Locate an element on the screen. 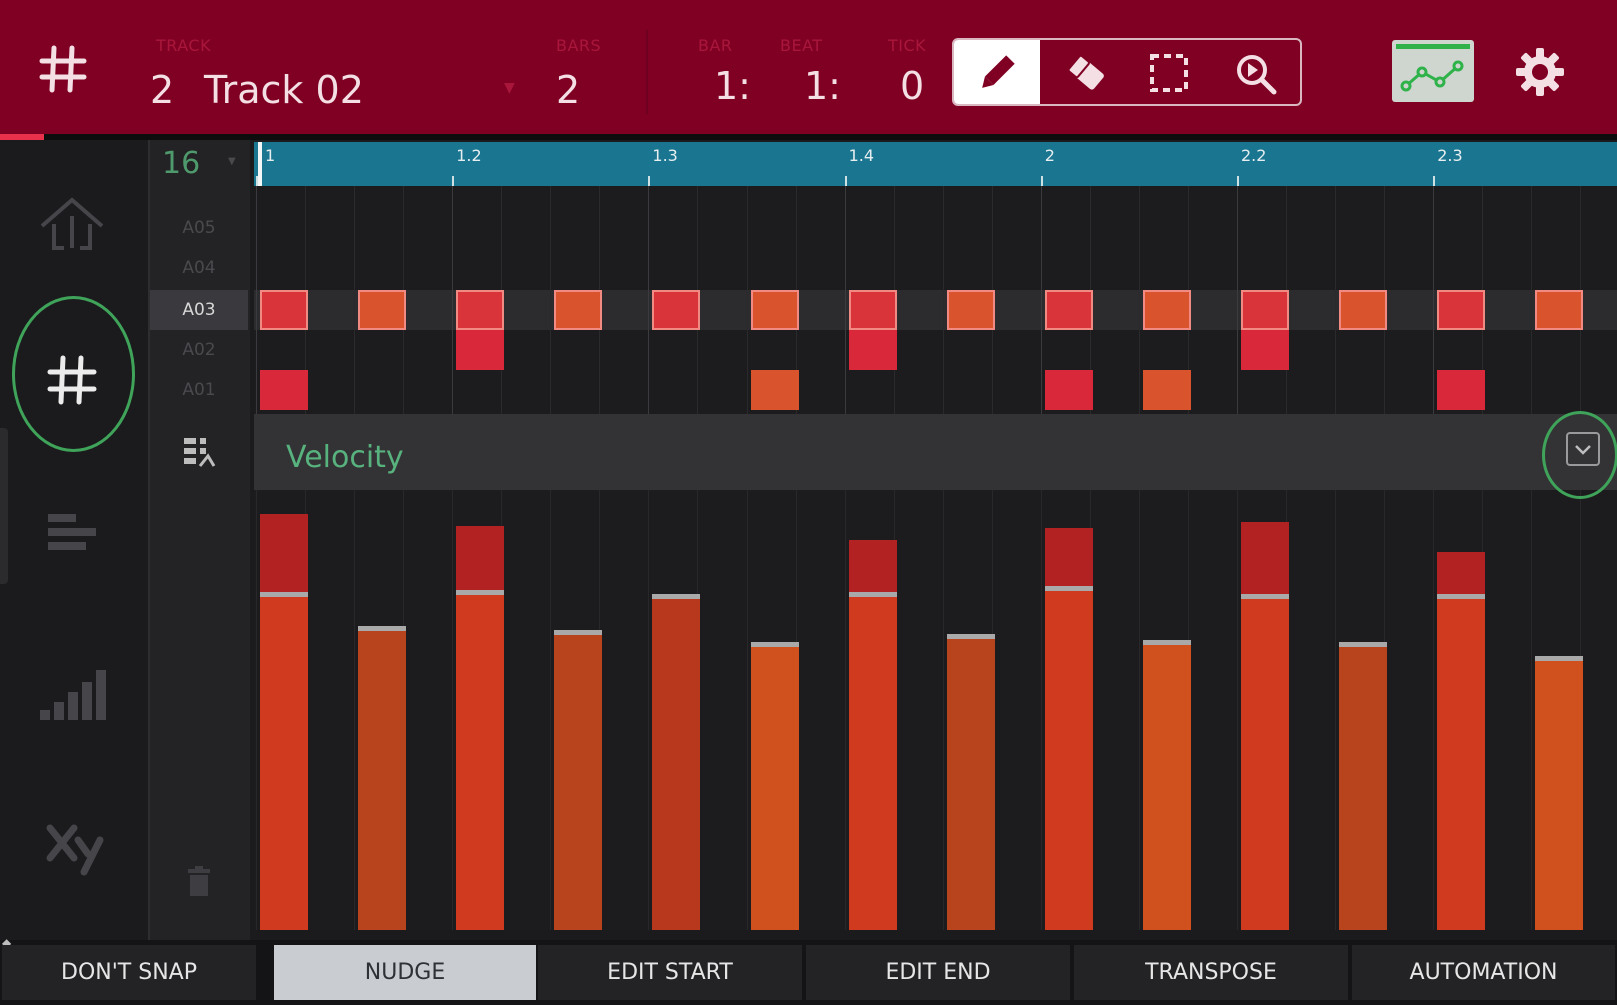  velocity-bar-overlap is located at coordinates (1461, 573).